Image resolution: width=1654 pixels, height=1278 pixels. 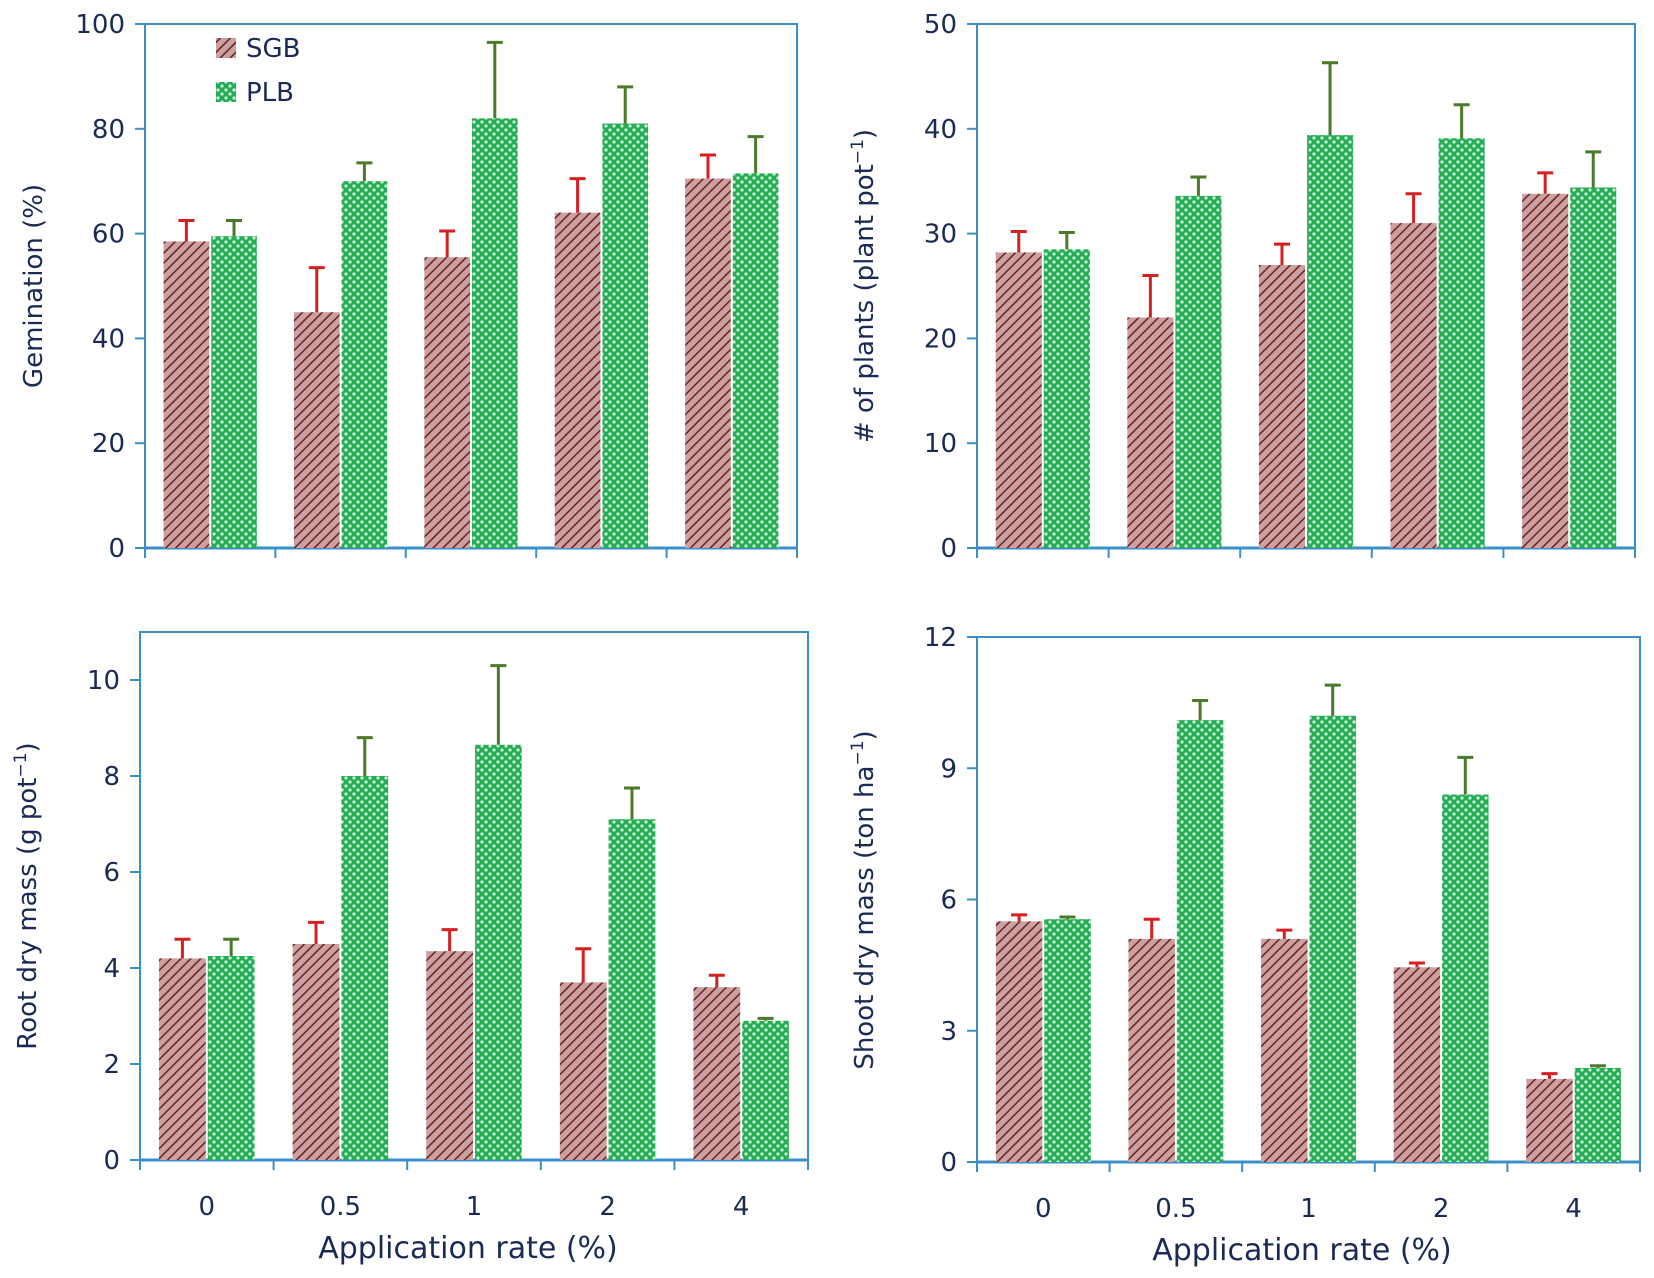 I want to click on legend-swatch-plb, so click(x=226, y=92).